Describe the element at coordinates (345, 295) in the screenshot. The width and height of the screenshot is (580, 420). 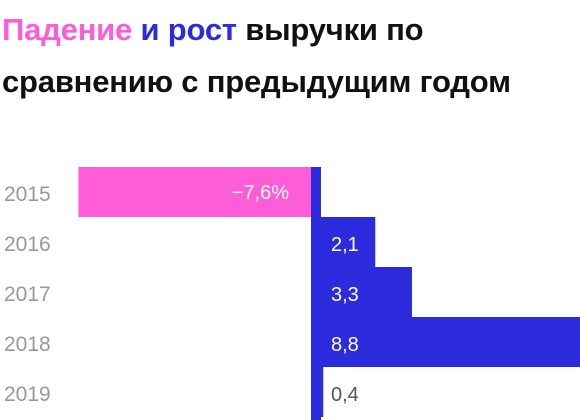
I see `value-label-2017: 3,3` at that location.